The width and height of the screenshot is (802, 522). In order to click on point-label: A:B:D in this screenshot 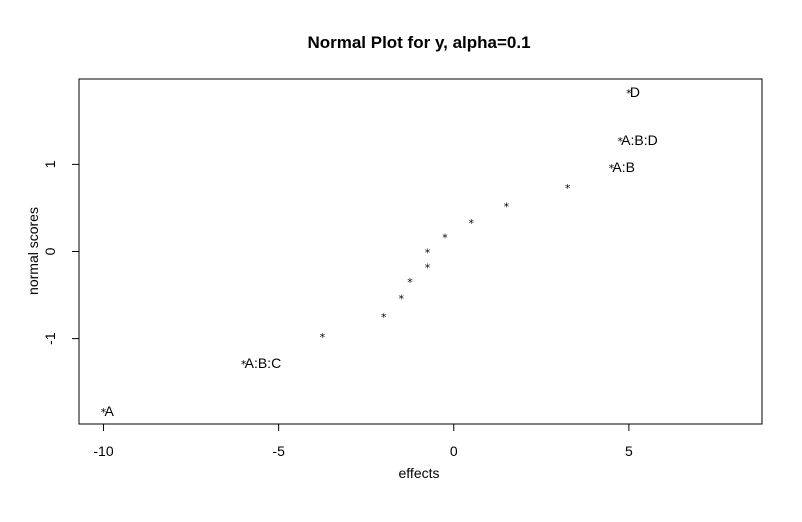, I will do `click(639, 140)`.